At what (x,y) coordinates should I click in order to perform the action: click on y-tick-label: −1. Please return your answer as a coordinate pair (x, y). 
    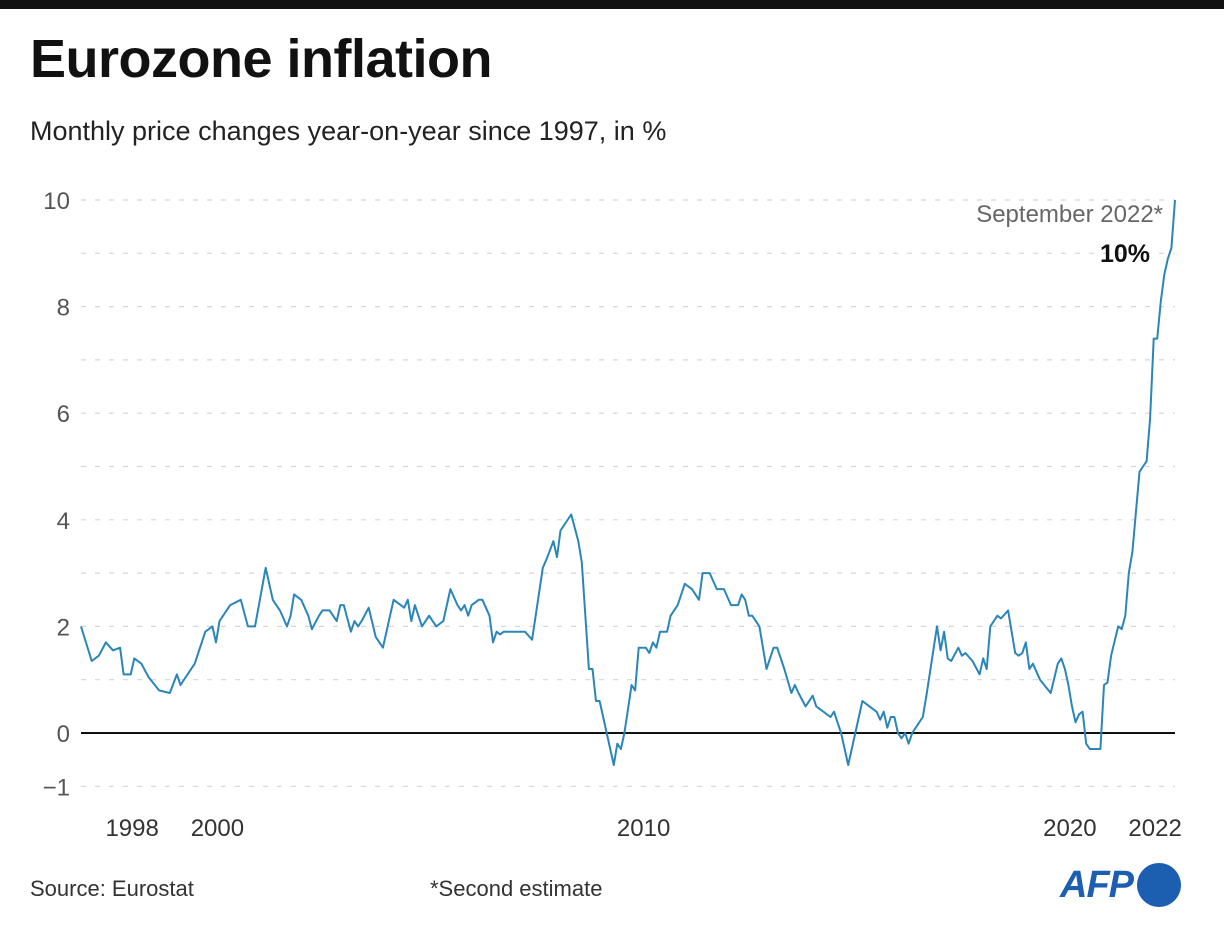
    Looking at the image, I should click on (56, 787).